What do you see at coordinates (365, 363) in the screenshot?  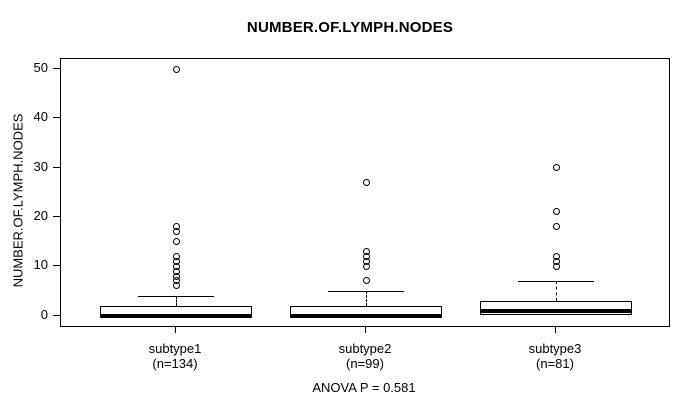 I see `group-sample-size: (n=99)` at bounding box center [365, 363].